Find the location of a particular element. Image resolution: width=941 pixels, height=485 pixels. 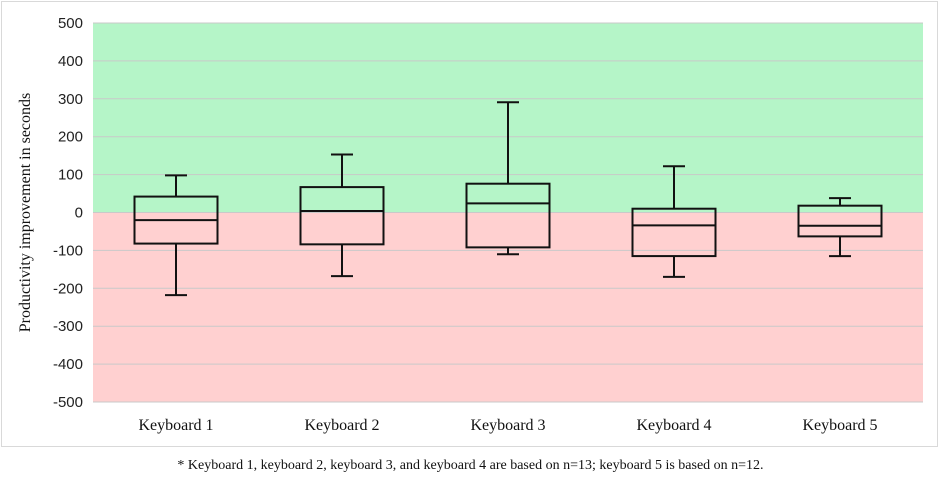

x-category-label: Keyboard 4 is located at coordinates (673, 425).